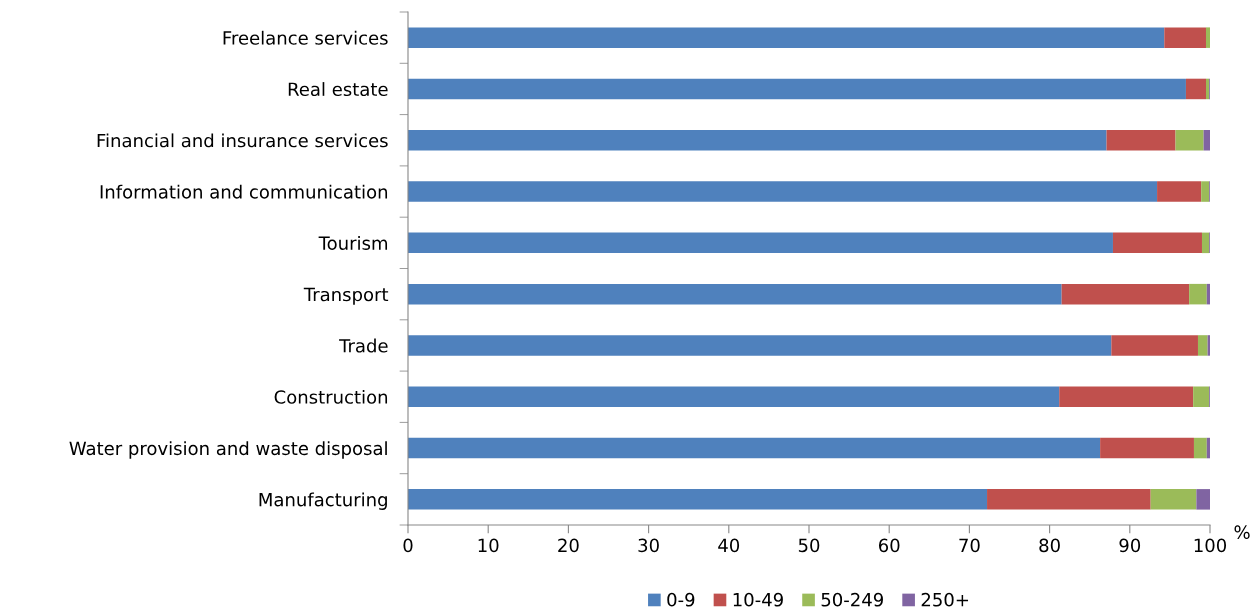 Image resolution: width=1257 pixels, height=613 pixels. I want to click on y-tick-label: Water provision and waste disposal, so click(228, 450).